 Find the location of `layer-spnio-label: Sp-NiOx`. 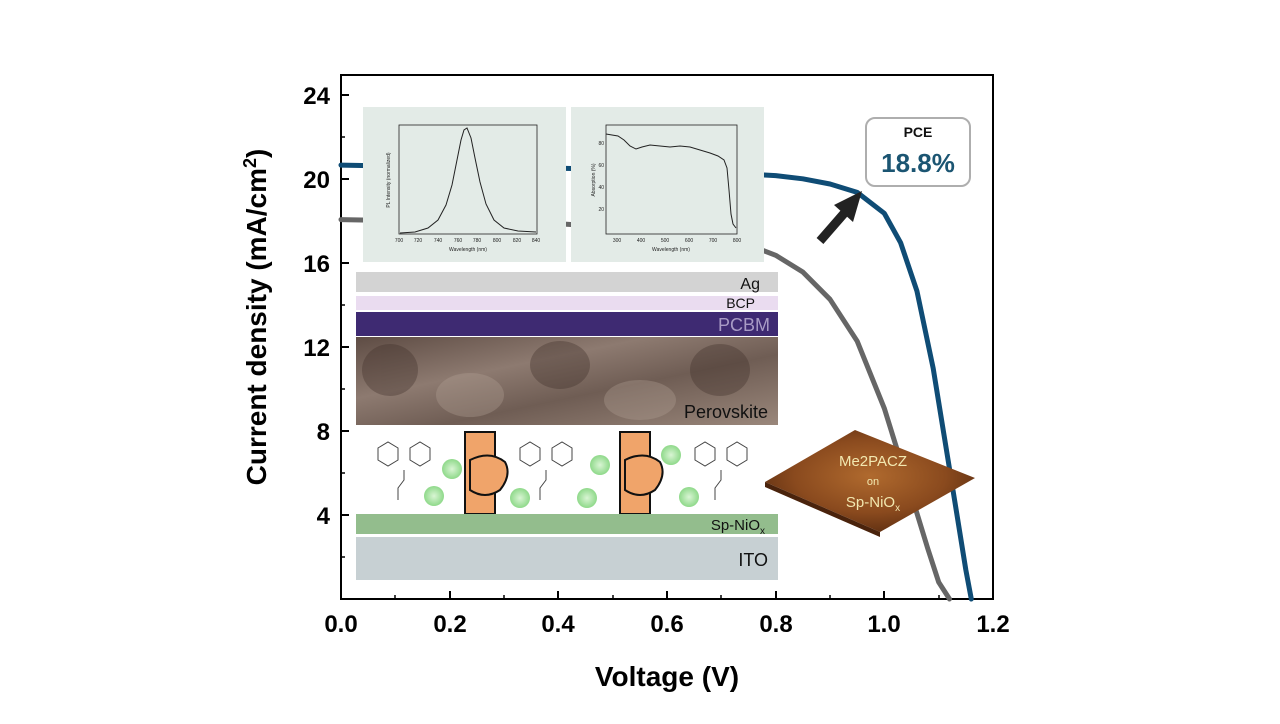

layer-spnio-label: Sp-NiOx is located at coordinates (738, 527).